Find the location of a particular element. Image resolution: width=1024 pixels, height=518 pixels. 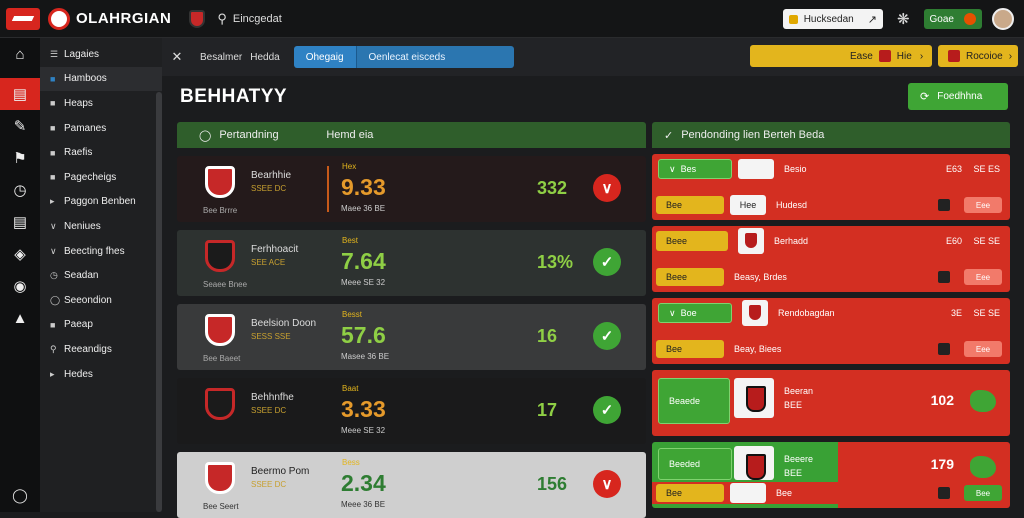

odds-line: Bee Bee Bee is located at coordinates (831, 493).